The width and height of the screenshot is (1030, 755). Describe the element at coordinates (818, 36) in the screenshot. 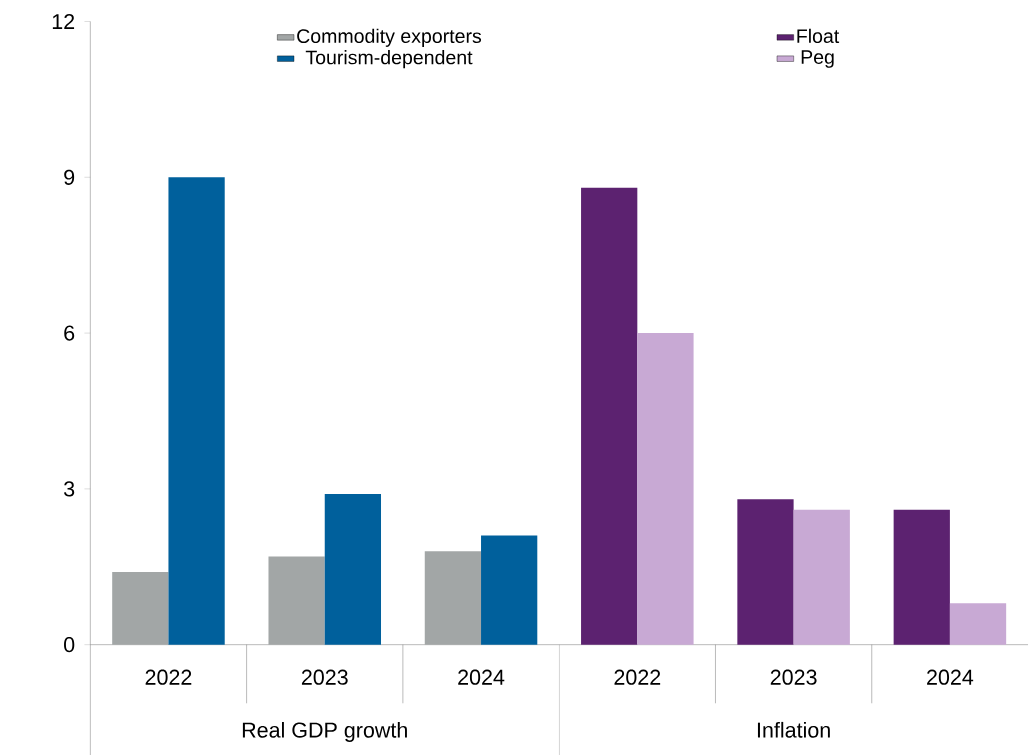

I see `legend-label: Float` at that location.